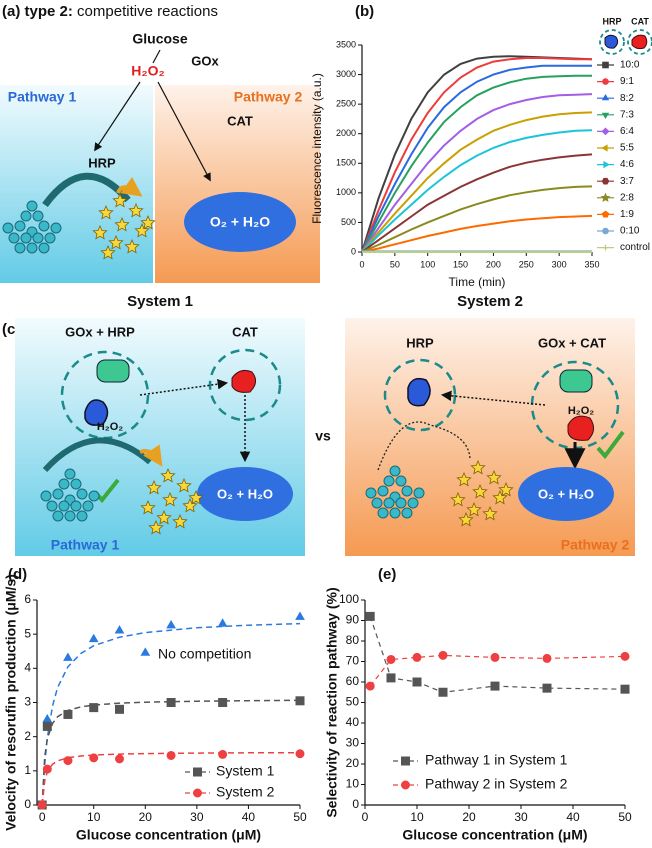 The image size is (652, 848). I want to click on y-axis-title: Fluorescence intensity (a.u.), so click(317, 148).